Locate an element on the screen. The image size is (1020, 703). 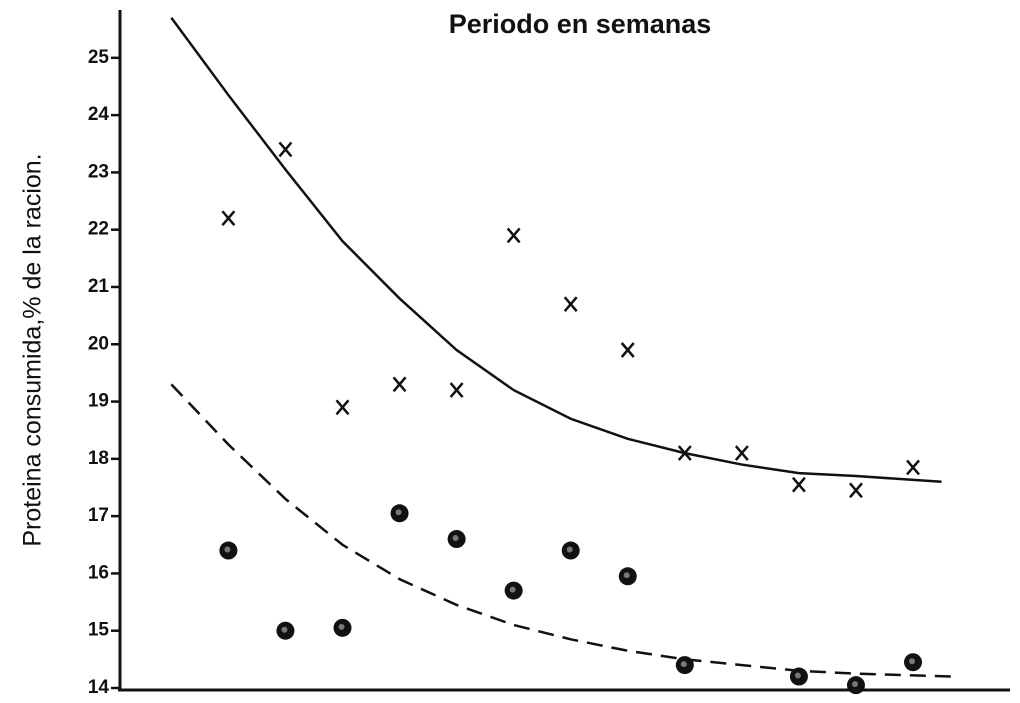
y-tick-label: 16 is located at coordinates (98, 572).